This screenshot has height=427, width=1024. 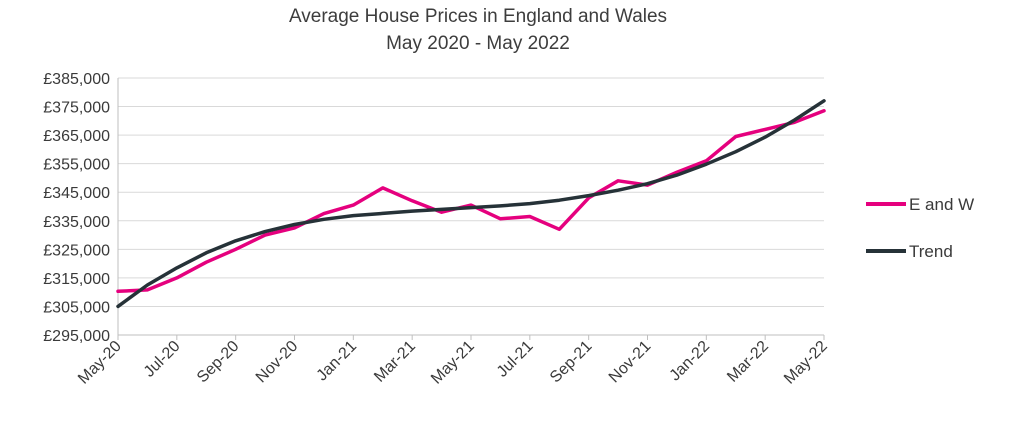 I want to click on x-tick-label: Mar-22, so click(x=748, y=362).